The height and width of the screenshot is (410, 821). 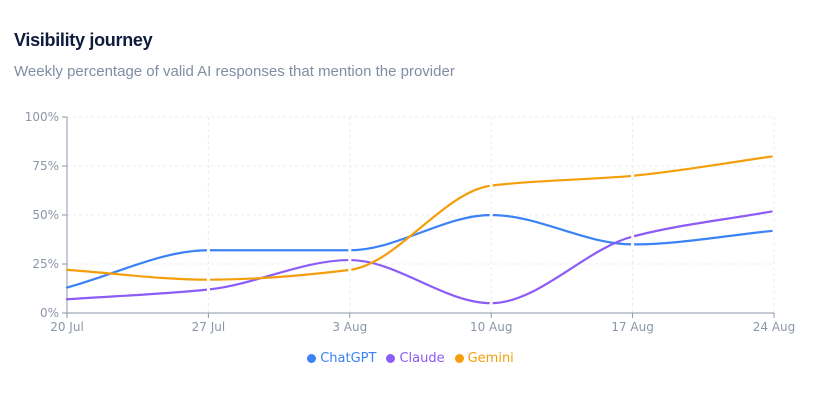 What do you see at coordinates (42, 117) in the screenshot?
I see `y-tick-label: 100%` at bounding box center [42, 117].